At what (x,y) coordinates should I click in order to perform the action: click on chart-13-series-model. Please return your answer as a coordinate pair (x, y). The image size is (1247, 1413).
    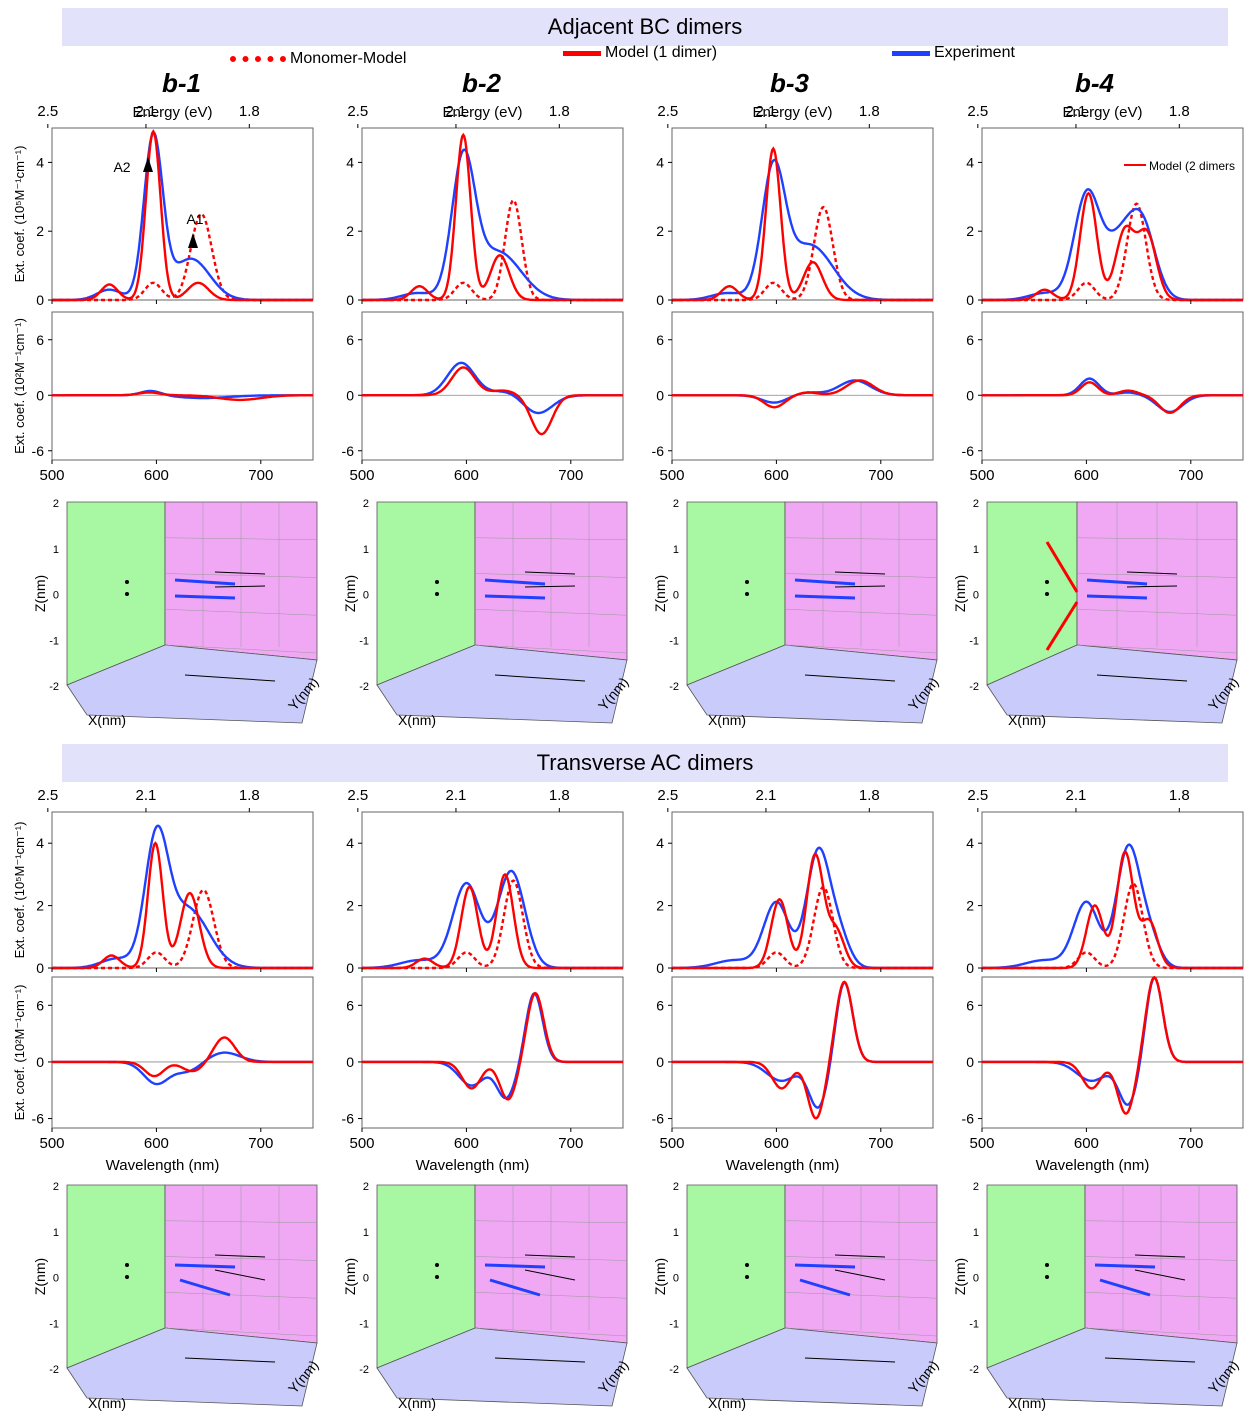
    Looking at the image, I should click on (802, 1050).